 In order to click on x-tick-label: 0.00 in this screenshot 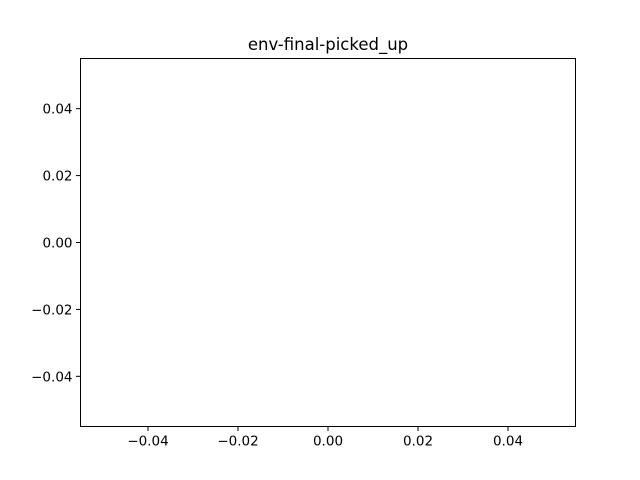, I will do `click(328, 442)`.